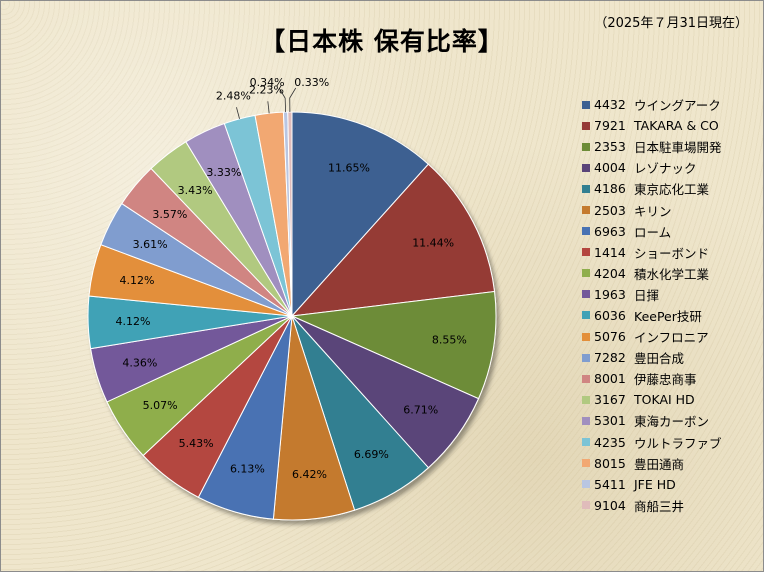 The image size is (764, 572). Describe the element at coordinates (610, 379) in the screenshot. I see `legend-code: 8001` at that location.